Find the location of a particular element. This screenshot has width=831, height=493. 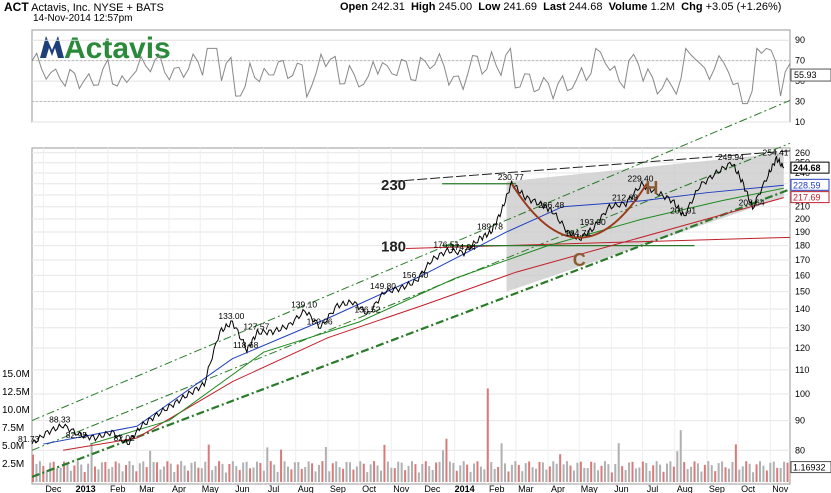

x-tick-label: Sep is located at coordinates (338, 488).